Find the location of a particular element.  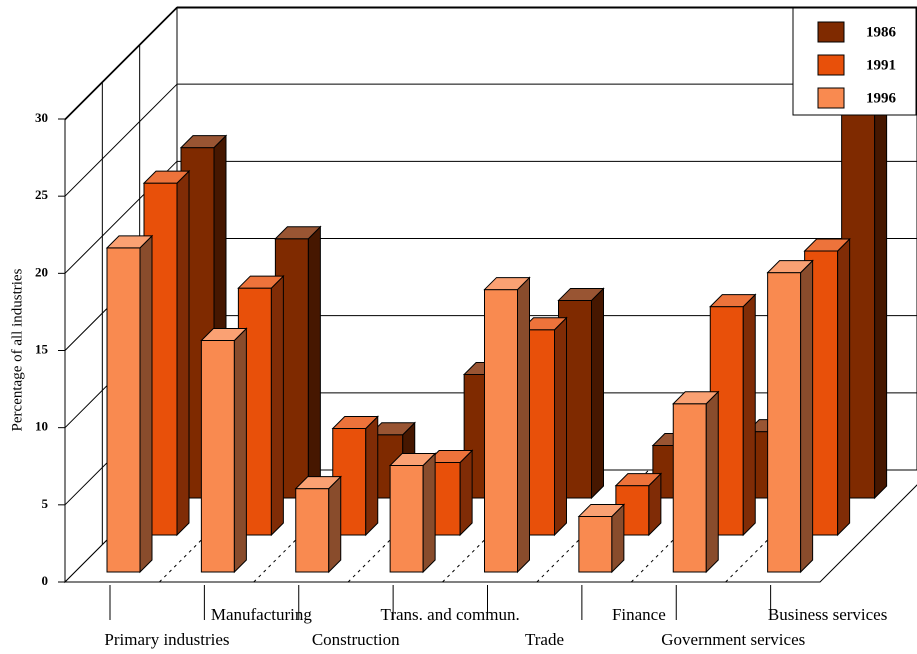

legend-label: 1991 is located at coordinates (881, 65).